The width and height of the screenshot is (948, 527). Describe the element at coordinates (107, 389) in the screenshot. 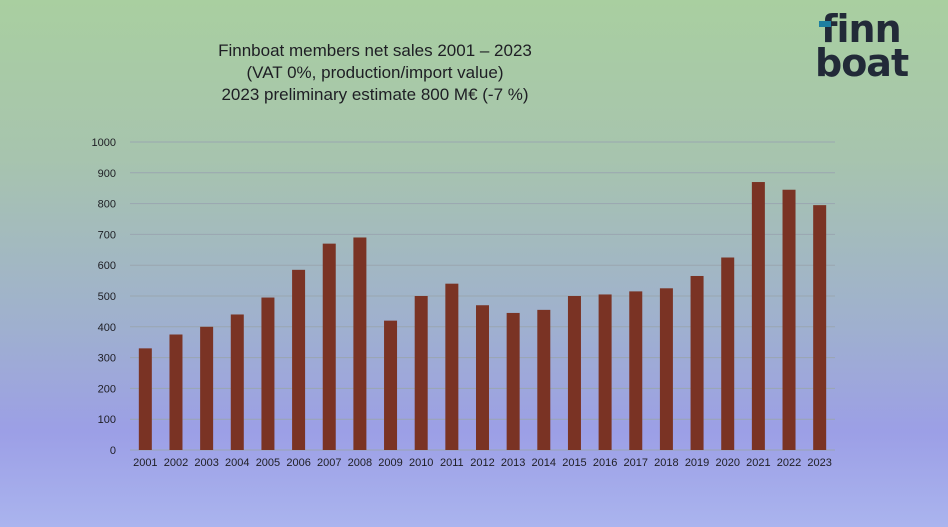

I see `y-tick-label: 200` at that location.